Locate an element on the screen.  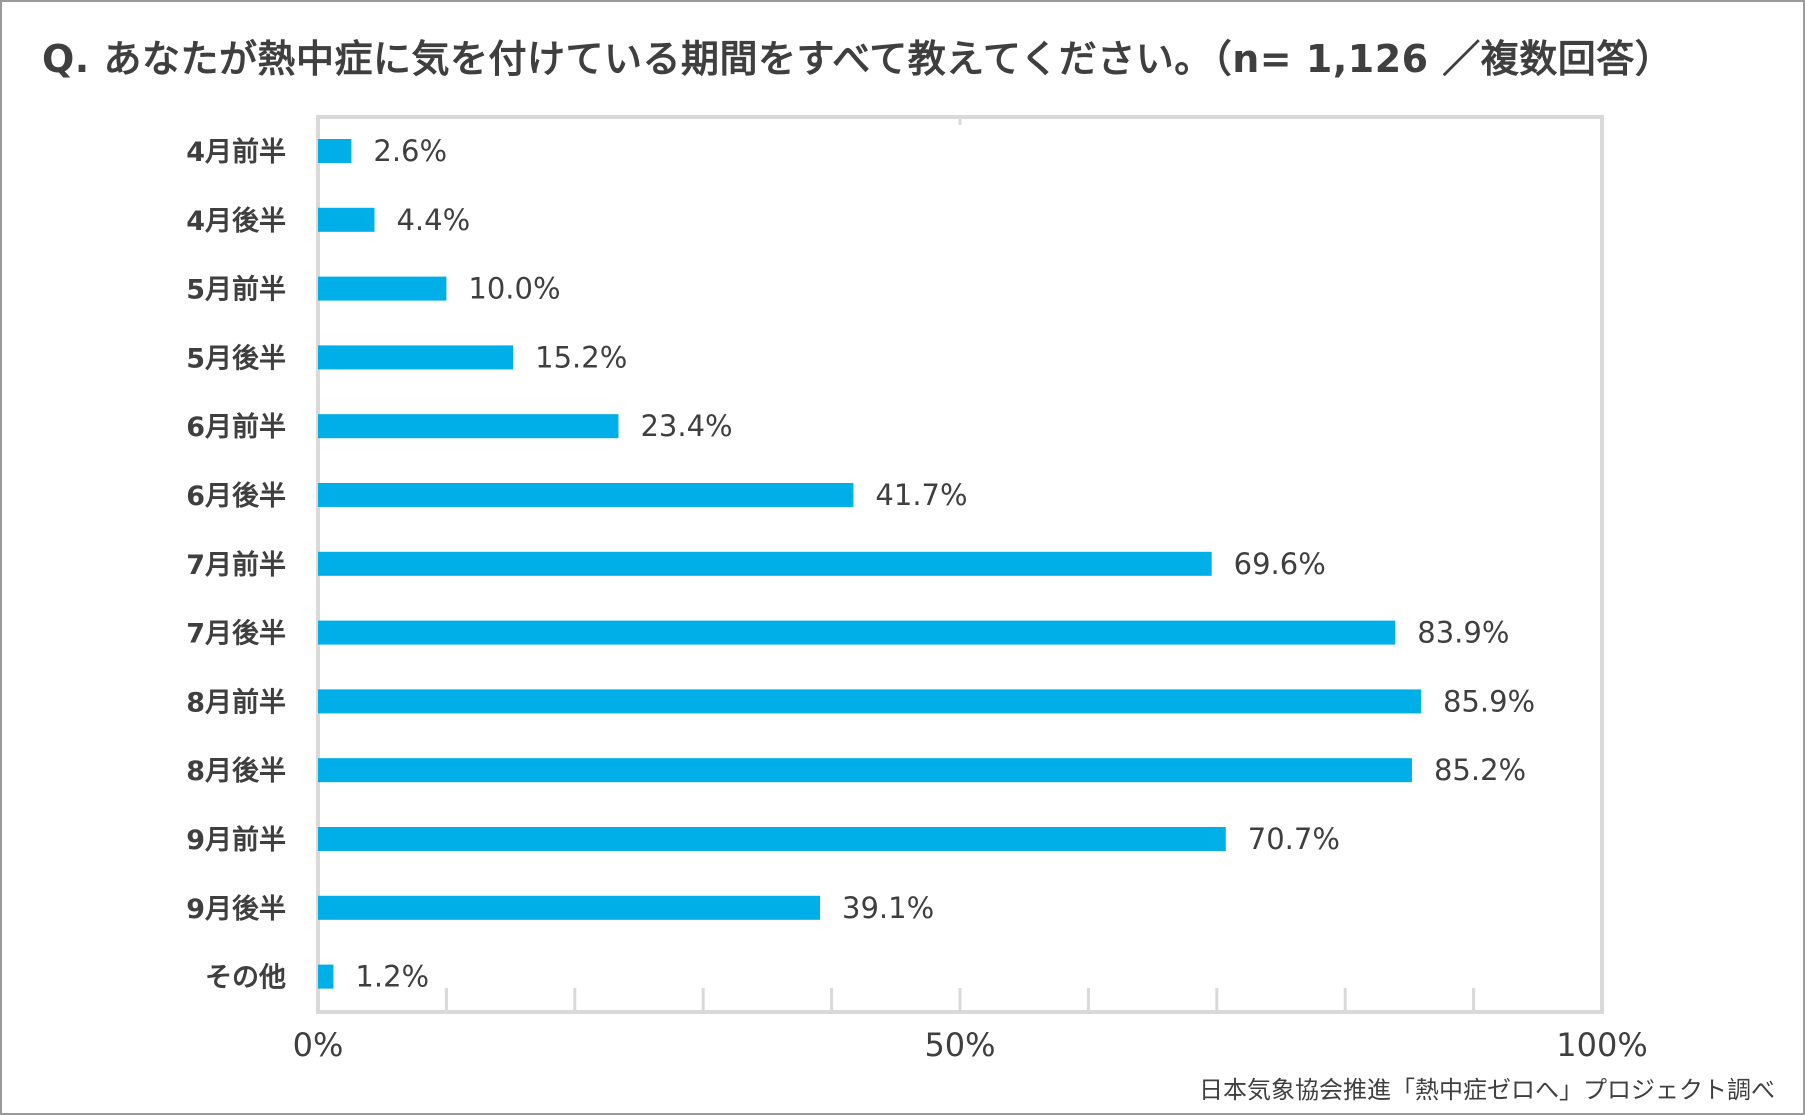
value-label: 2.6% is located at coordinates (410, 151).